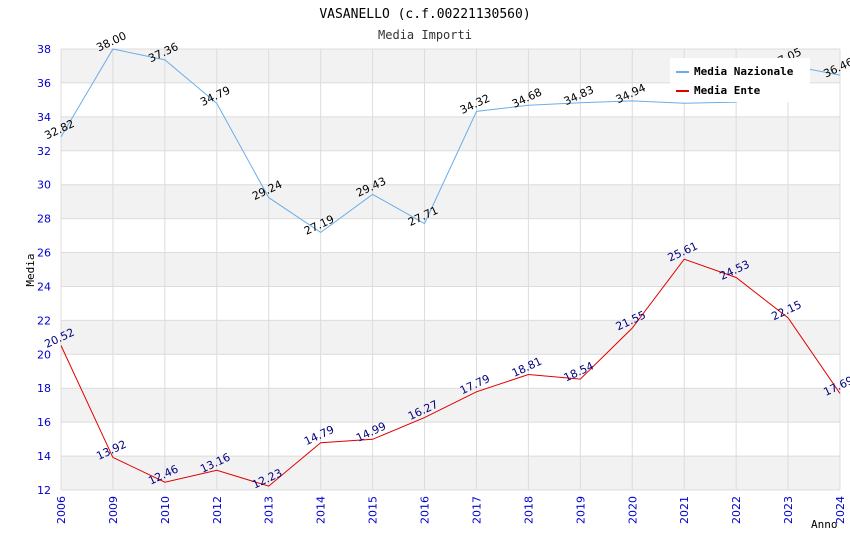 The height and width of the screenshot is (550, 850). What do you see at coordinates (475, 104) in the screenshot?
I see `data-label: 34.32` at bounding box center [475, 104].